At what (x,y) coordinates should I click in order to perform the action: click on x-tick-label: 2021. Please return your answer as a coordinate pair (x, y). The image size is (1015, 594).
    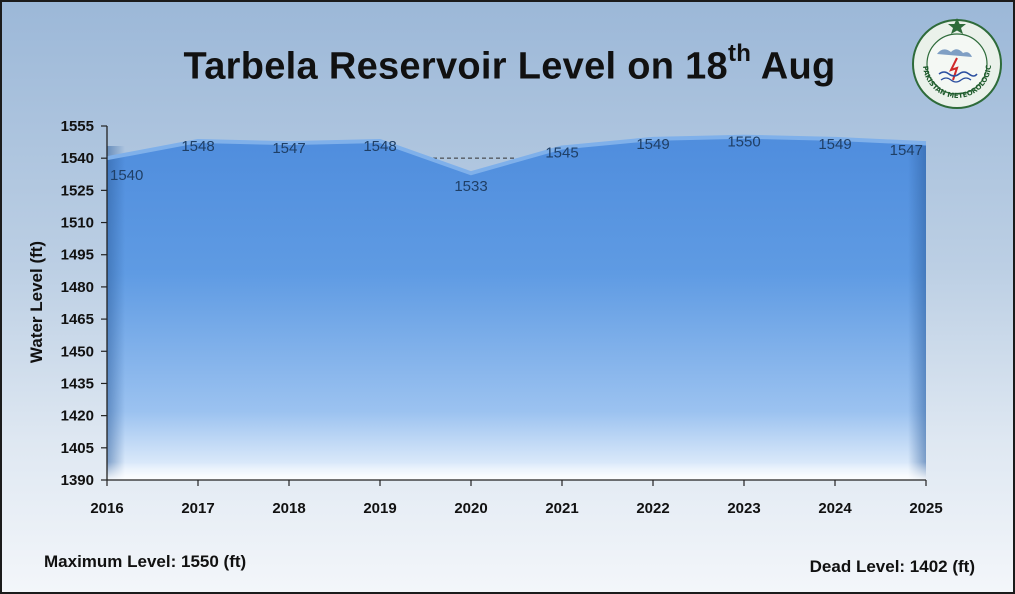
    Looking at the image, I should click on (561, 508).